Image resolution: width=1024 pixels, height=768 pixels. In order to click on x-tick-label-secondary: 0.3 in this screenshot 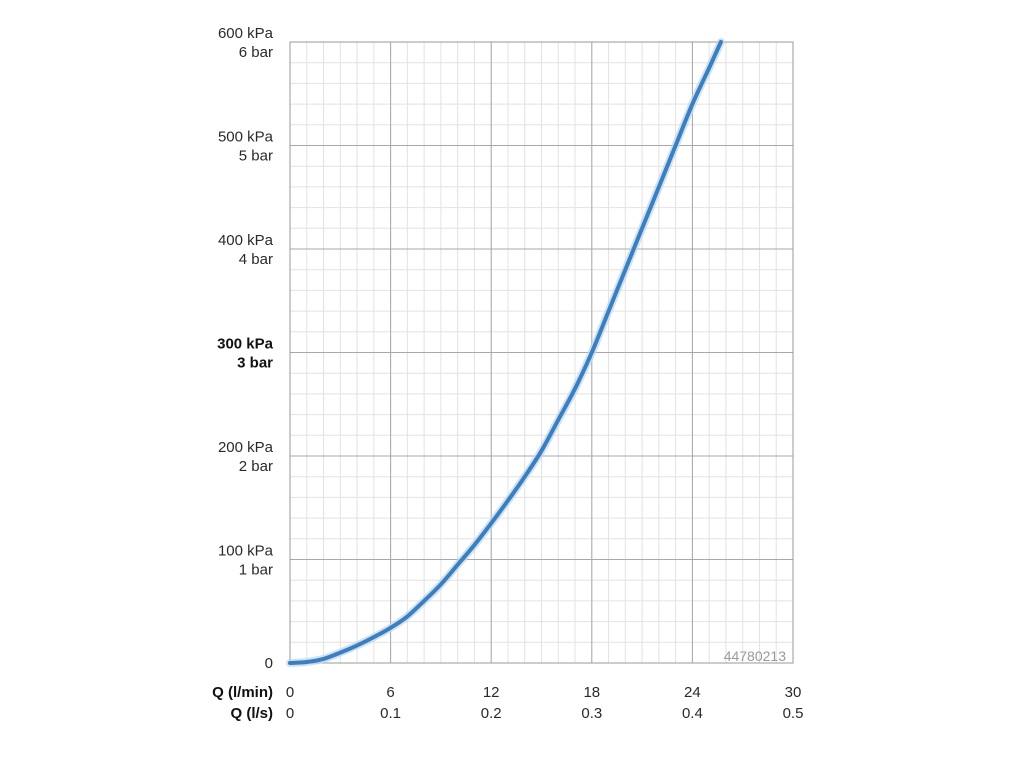, I will do `click(591, 713)`.